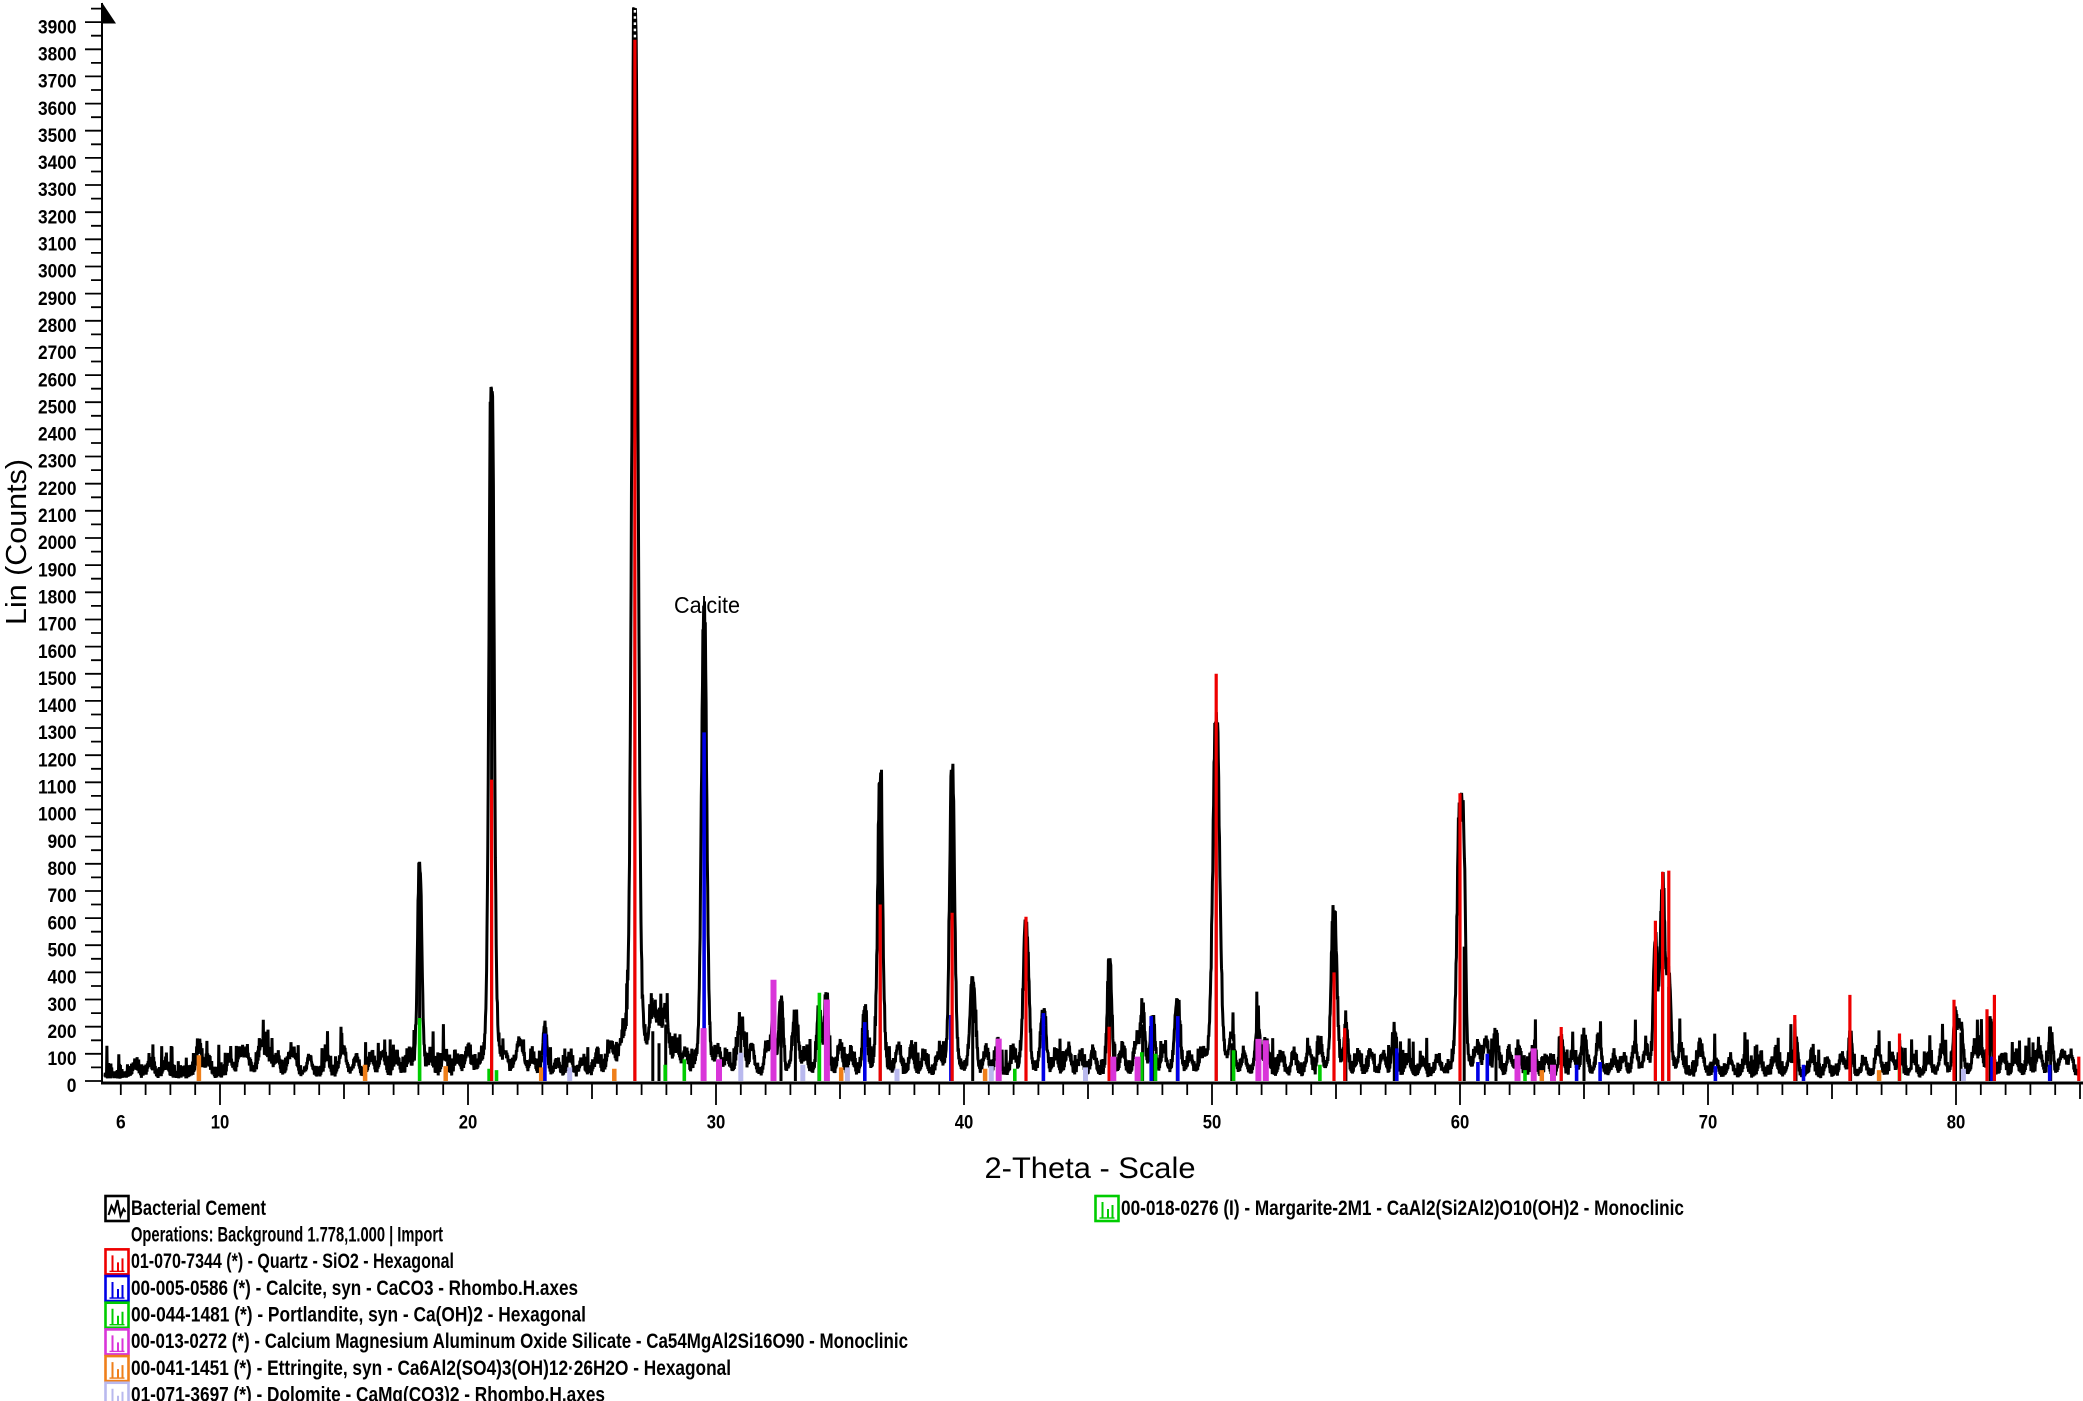 The image size is (2083, 1401). What do you see at coordinates (1460, 1123) in the screenshot?
I see `svg-text: 60` at bounding box center [1460, 1123].